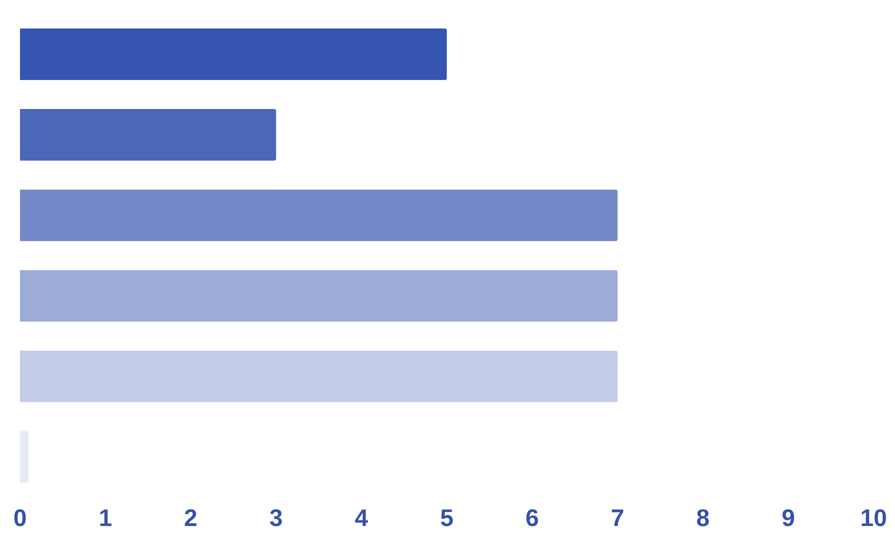  Describe the element at coordinates (703, 518) in the screenshot. I see `x-tick-label: 8` at that location.